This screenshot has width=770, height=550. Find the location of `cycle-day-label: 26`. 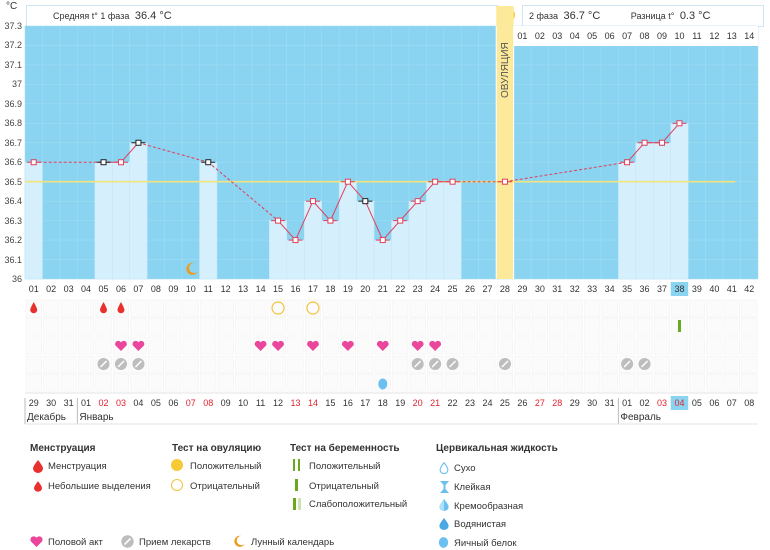

cycle-day-label: 26 is located at coordinates (470, 289).